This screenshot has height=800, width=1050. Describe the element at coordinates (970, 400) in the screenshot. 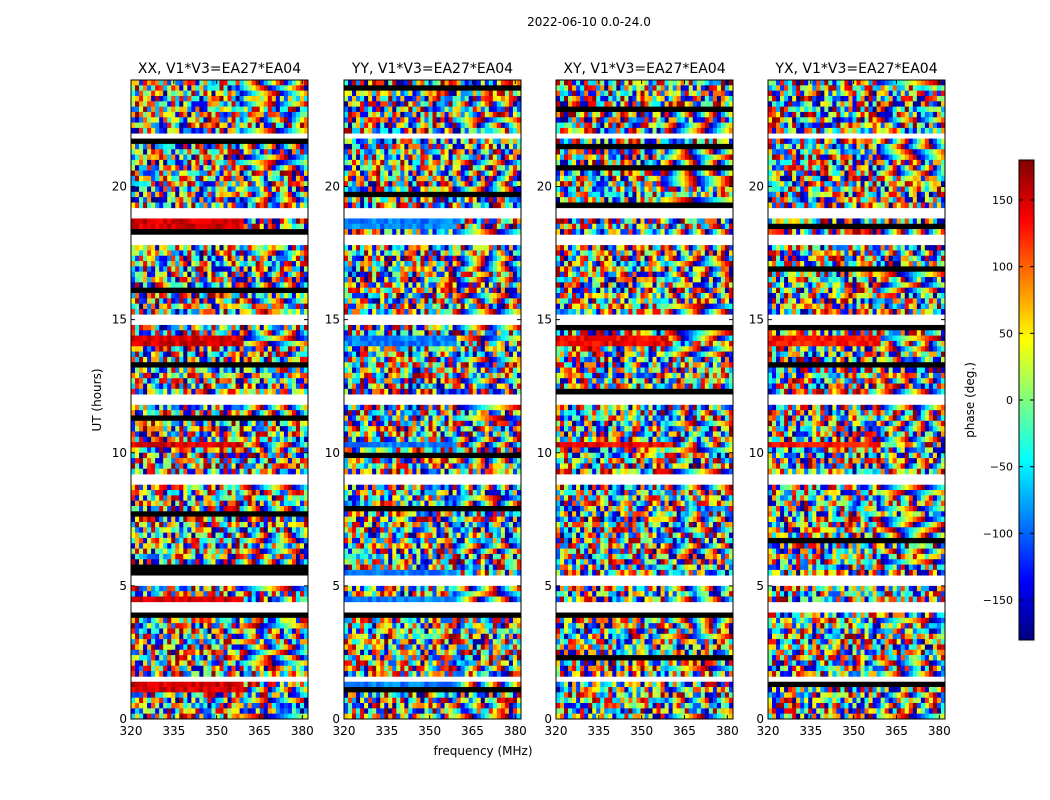

I see `colorbar-label: phase (deg.)` at that location.